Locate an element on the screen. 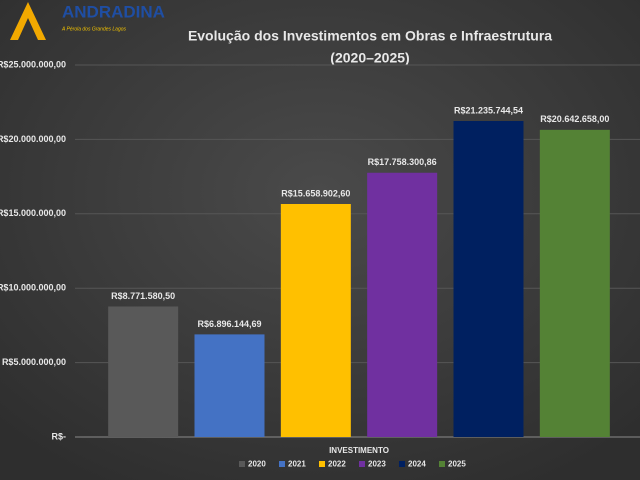 Image resolution: width=640 pixels, height=480 pixels. y-tick-label: R$10.000.000,00 is located at coordinates (33, 288).